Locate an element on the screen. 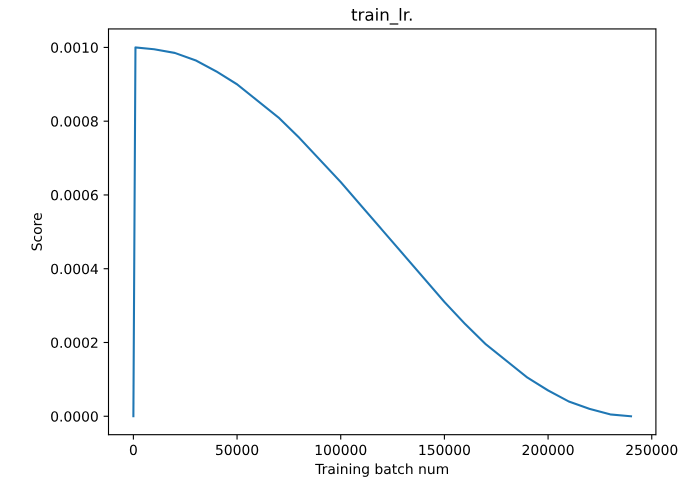 This screenshot has height=483, width=700. y-tick-label: 0.0002 is located at coordinates (74, 342).